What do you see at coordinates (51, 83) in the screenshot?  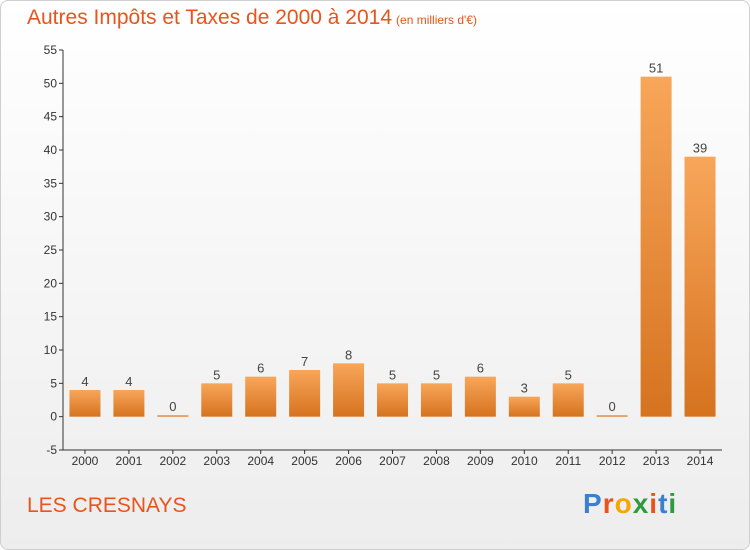 I see `y-tick-label: 50` at bounding box center [51, 83].